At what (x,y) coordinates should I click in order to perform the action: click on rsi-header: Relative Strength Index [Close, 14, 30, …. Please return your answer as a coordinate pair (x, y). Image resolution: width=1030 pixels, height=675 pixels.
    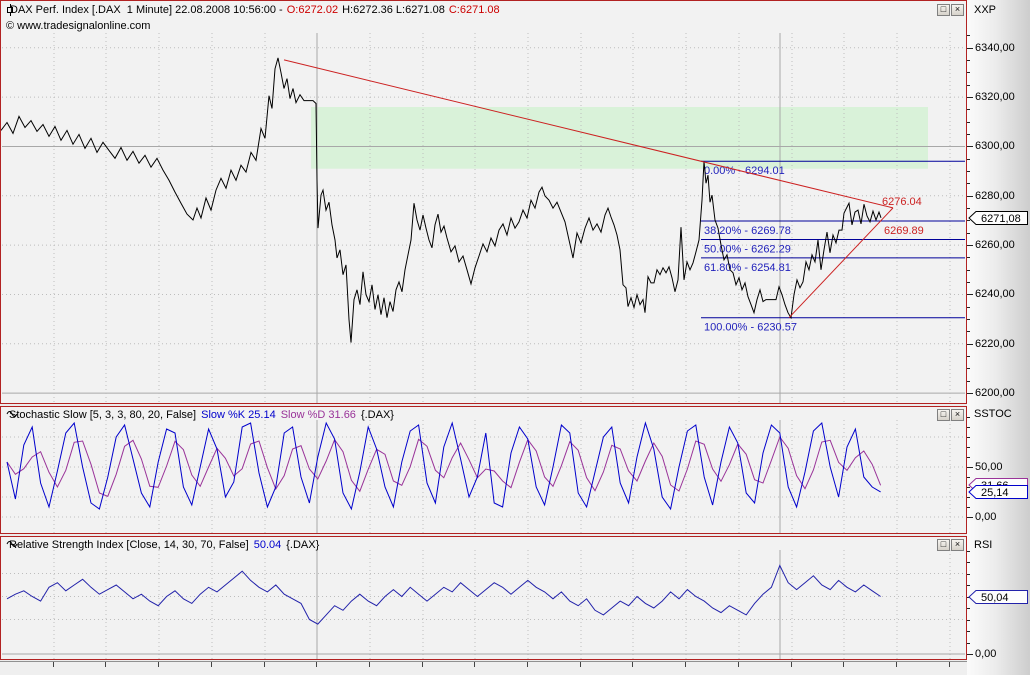
    Looking at the image, I should click on (162, 545).